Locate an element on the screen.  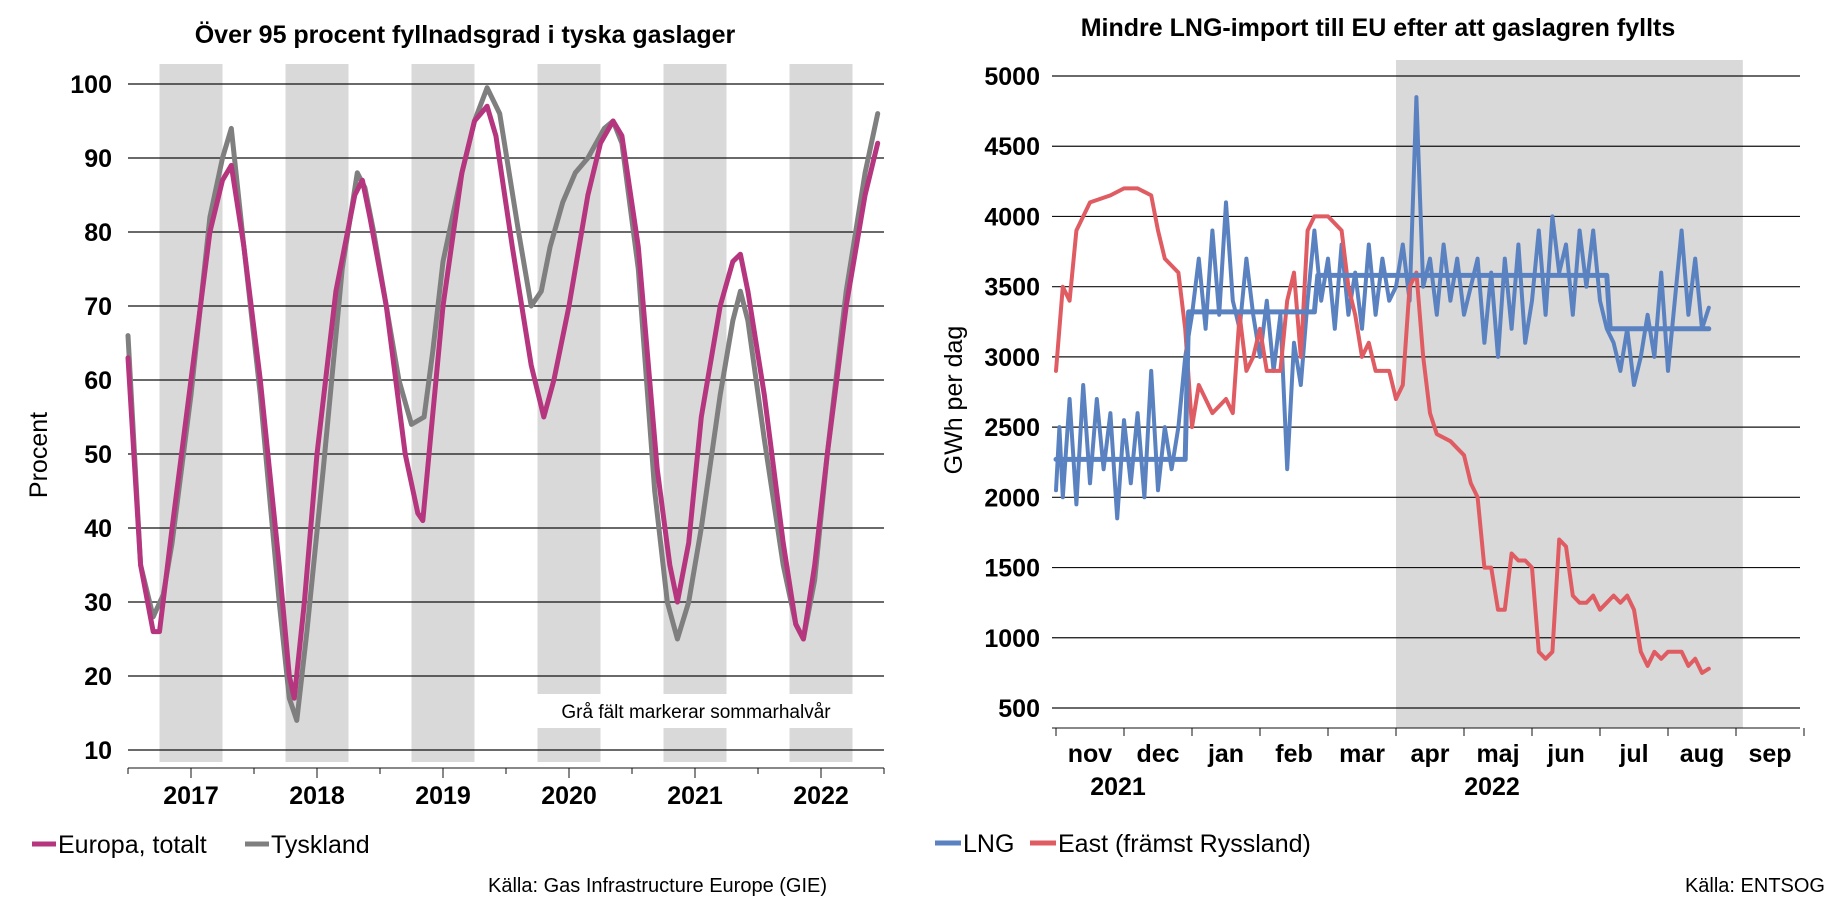
left-ytick-group: 10 20 30 40 50 60 70 80 90 100 is located at coordinates (91, 418).